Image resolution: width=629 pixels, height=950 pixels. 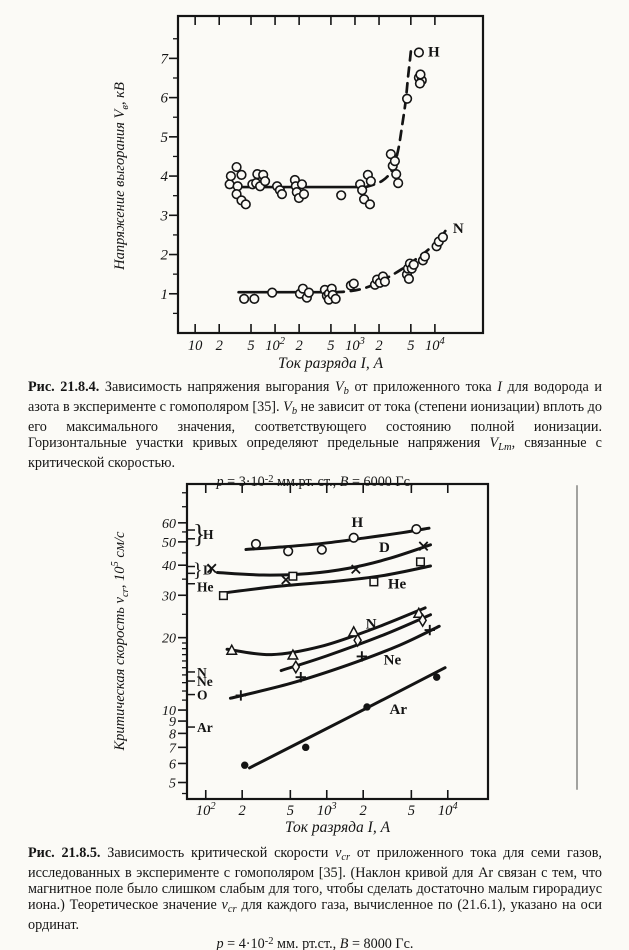 I want to click on y-tick-label: 2, so click(x=165, y=256).